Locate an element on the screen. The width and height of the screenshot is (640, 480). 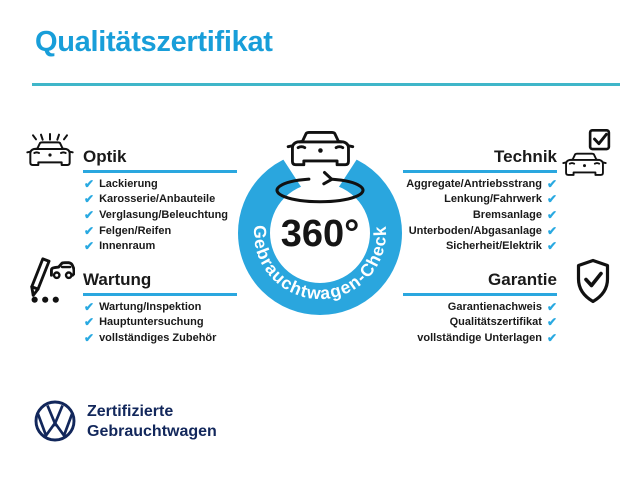
page-title: Qualitätszertifikat is located at coordinates (154, 42).